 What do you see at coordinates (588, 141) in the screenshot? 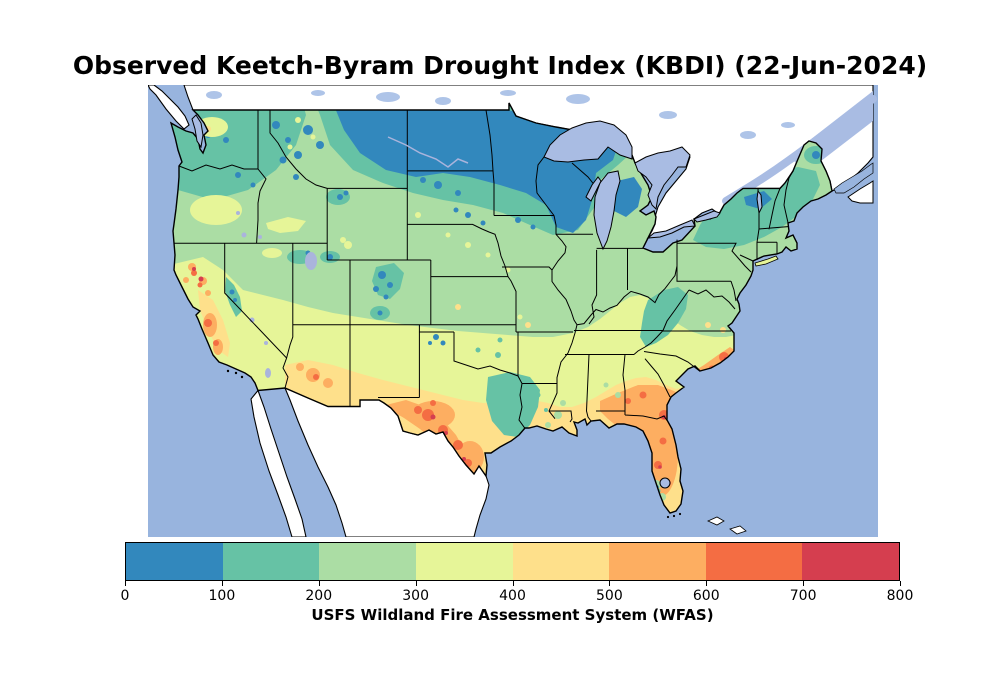
I see `lake-superior` at bounding box center [588, 141].